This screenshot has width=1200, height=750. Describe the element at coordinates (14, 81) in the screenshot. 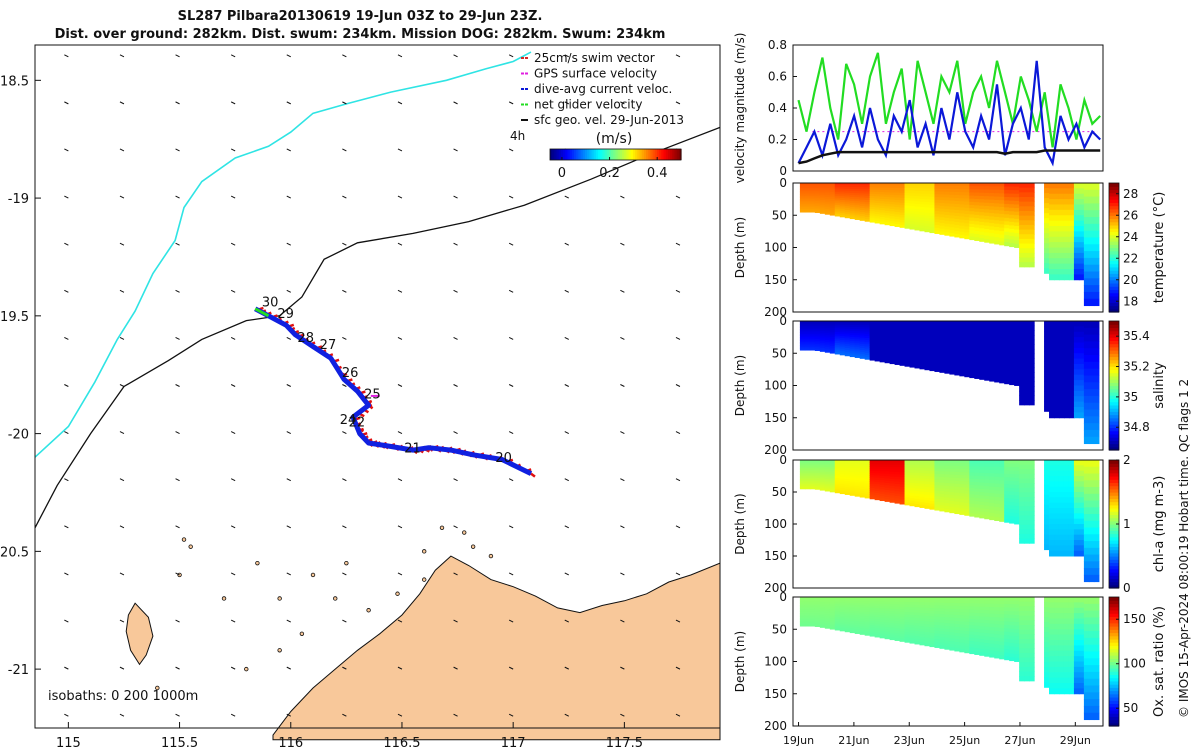

I see `map-ytick-label: 18.5` at that location.